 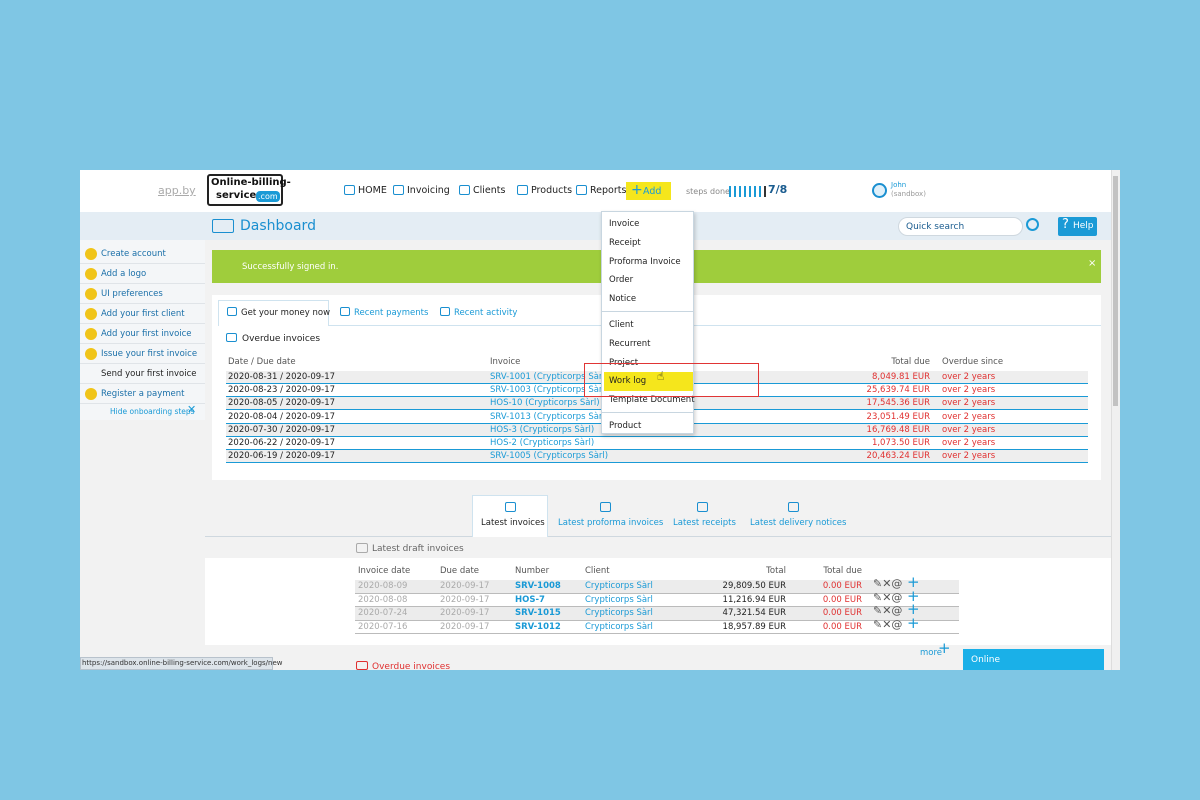 What do you see at coordinates (530, 599) in the screenshot?
I see `cell-number: HOS-7` at bounding box center [530, 599].